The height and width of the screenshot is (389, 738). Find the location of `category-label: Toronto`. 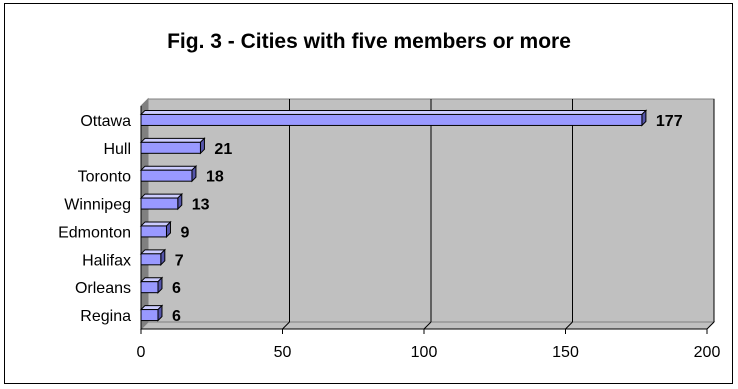

category-label: Toronto is located at coordinates (104, 177).